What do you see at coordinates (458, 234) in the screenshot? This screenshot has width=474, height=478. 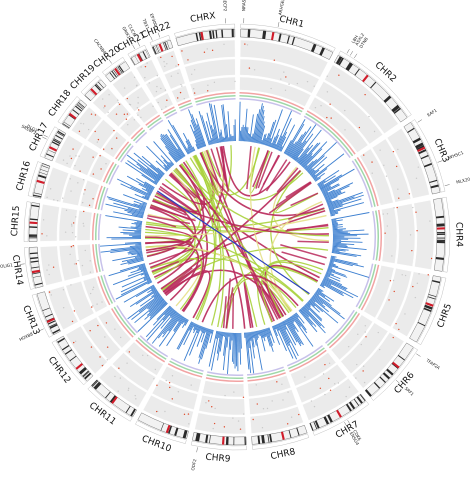 I see `chromosome-label: CHR4` at bounding box center [458, 234].